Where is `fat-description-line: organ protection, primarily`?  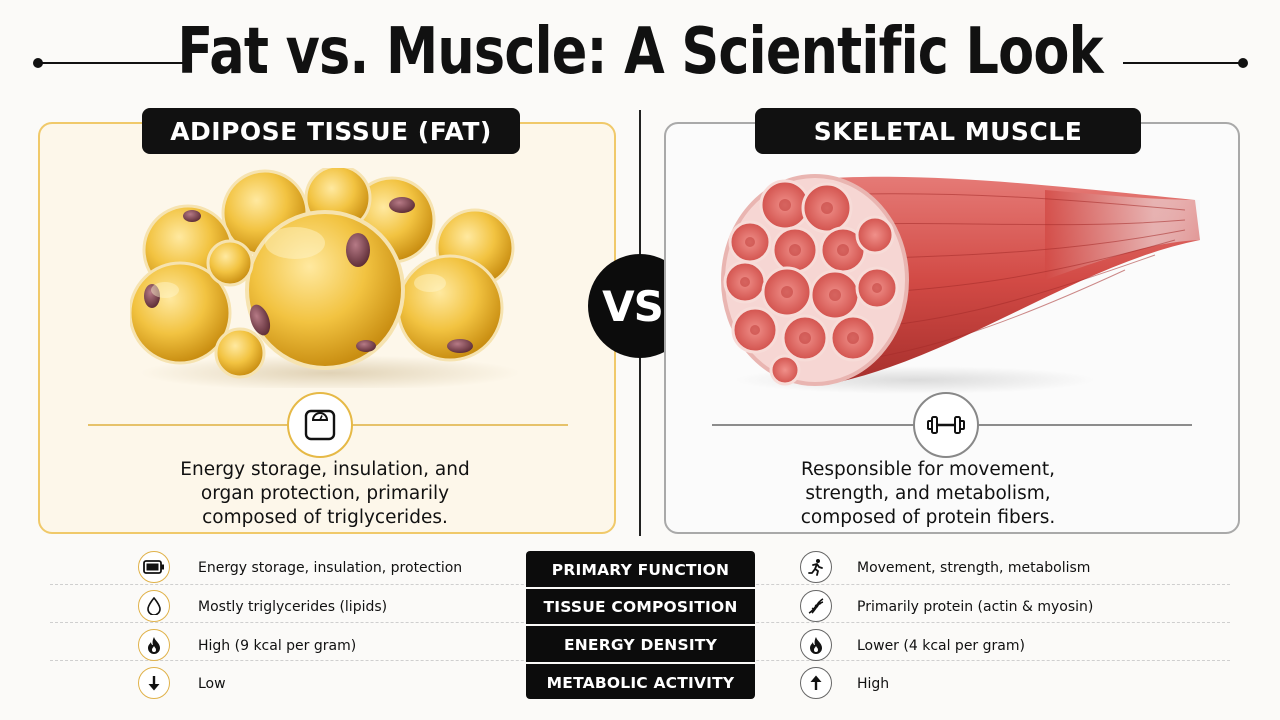
fat-description-line: organ protection, primarily is located at coordinates (325, 493).